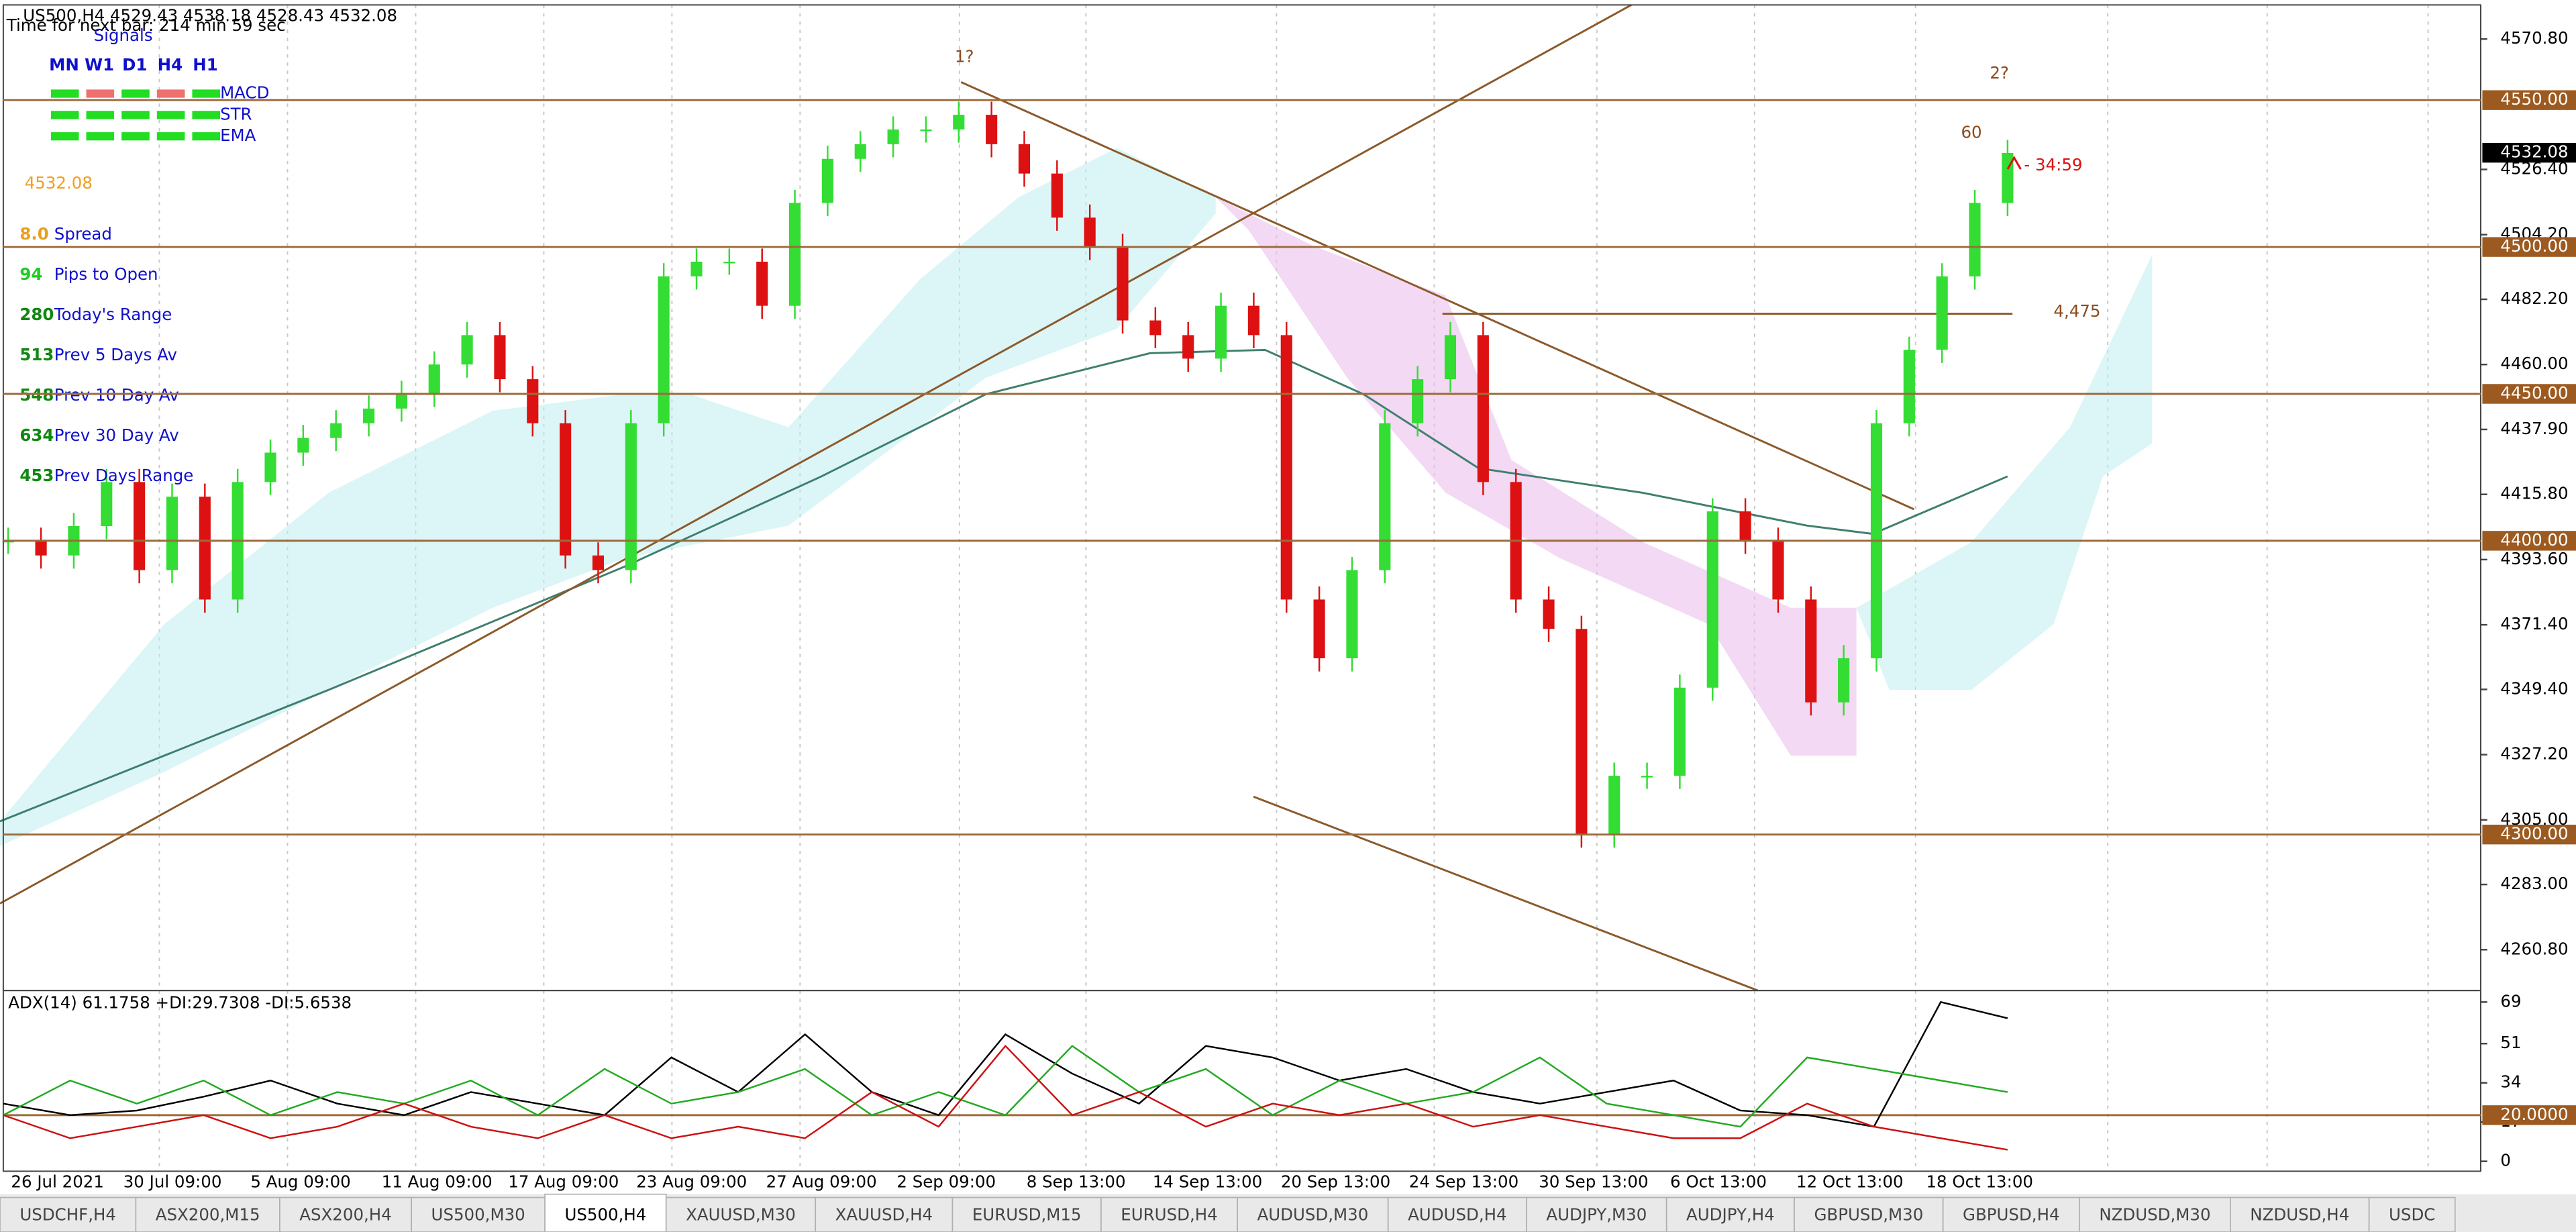 This screenshot has height=1232, width=2576. What do you see at coordinates (83, 234) in the screenshot?
I see `stat-label: Spread` at bounding box center [83, 234].